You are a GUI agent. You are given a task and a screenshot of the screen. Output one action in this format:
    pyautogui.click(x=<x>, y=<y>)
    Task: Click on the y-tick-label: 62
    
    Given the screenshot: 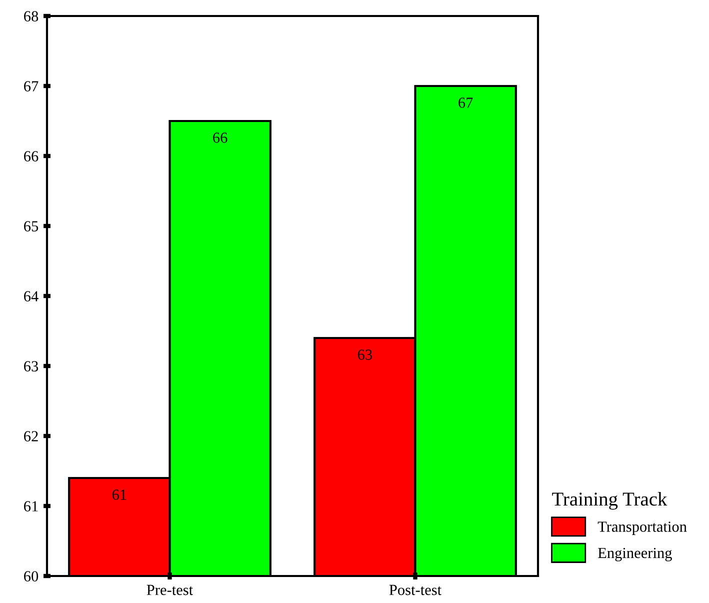 What is the action you would take?
    pyautogui.click(x=31, y=436)
    